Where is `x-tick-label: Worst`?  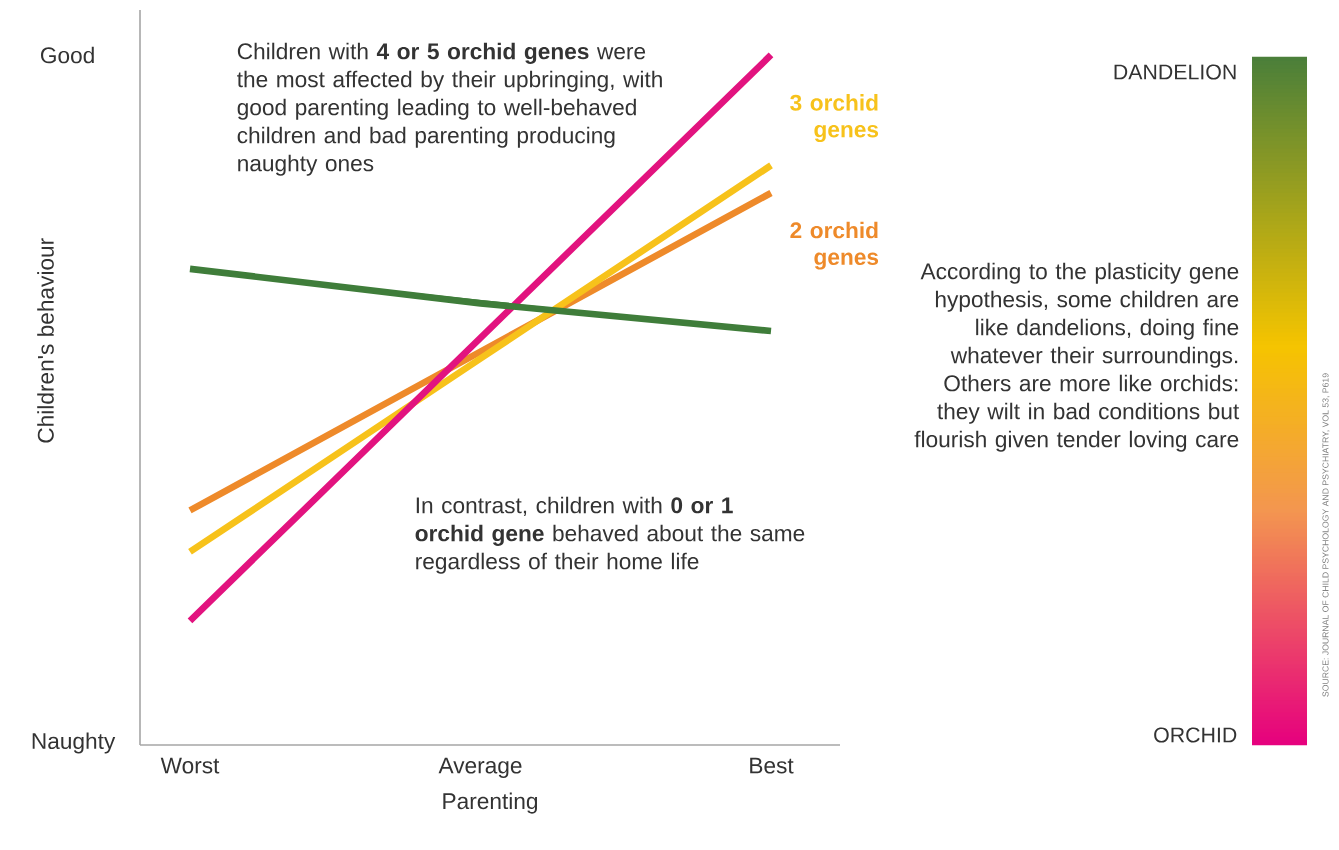
x-tick-label: Worst is located at coordinates (190, 765).